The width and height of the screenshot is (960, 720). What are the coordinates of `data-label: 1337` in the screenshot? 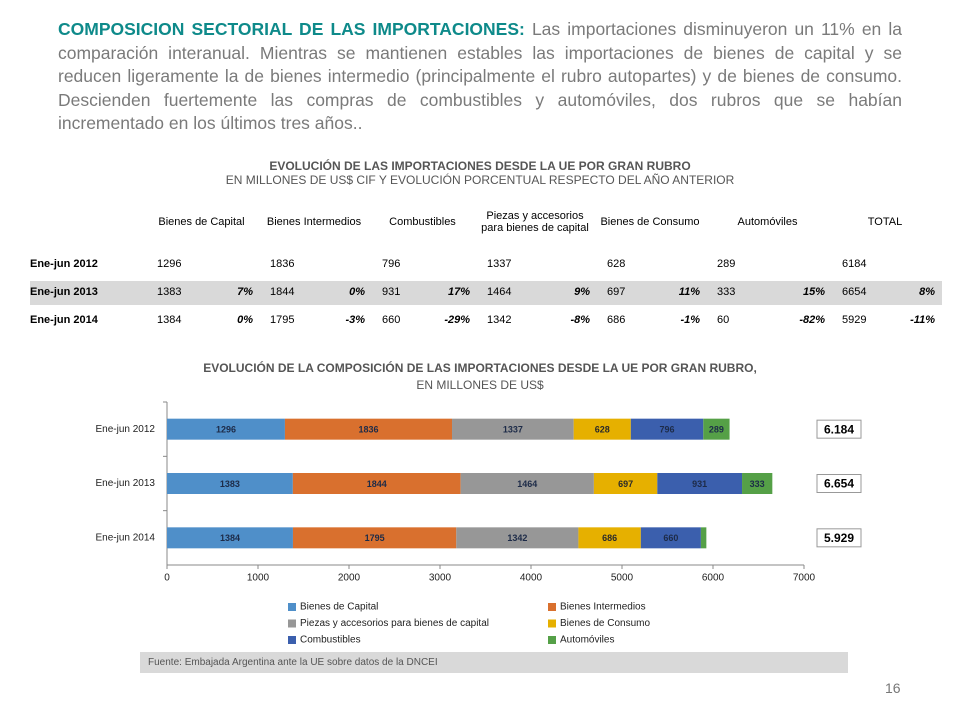 It's located at (513, 430).